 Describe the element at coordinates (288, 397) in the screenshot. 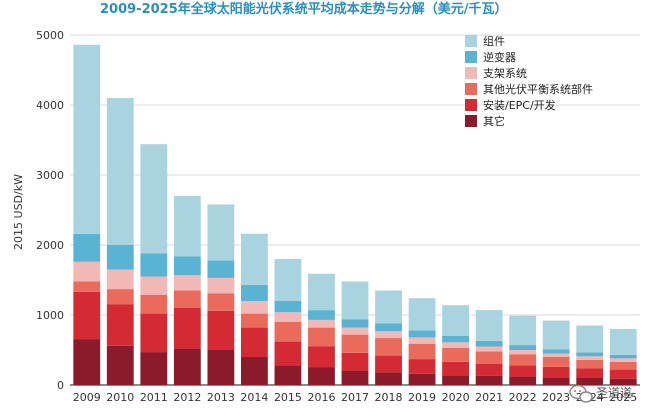

I see `x-tick-label: 2015` at that location.